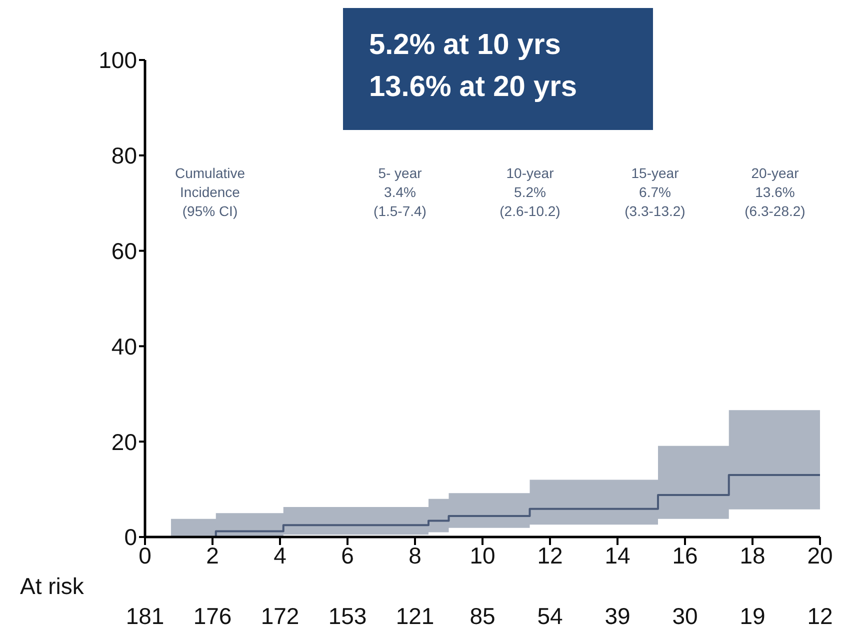  Describe the element at coordinates (124, 155) in the screenshot. I see `y-tick-label: 80` at that location.